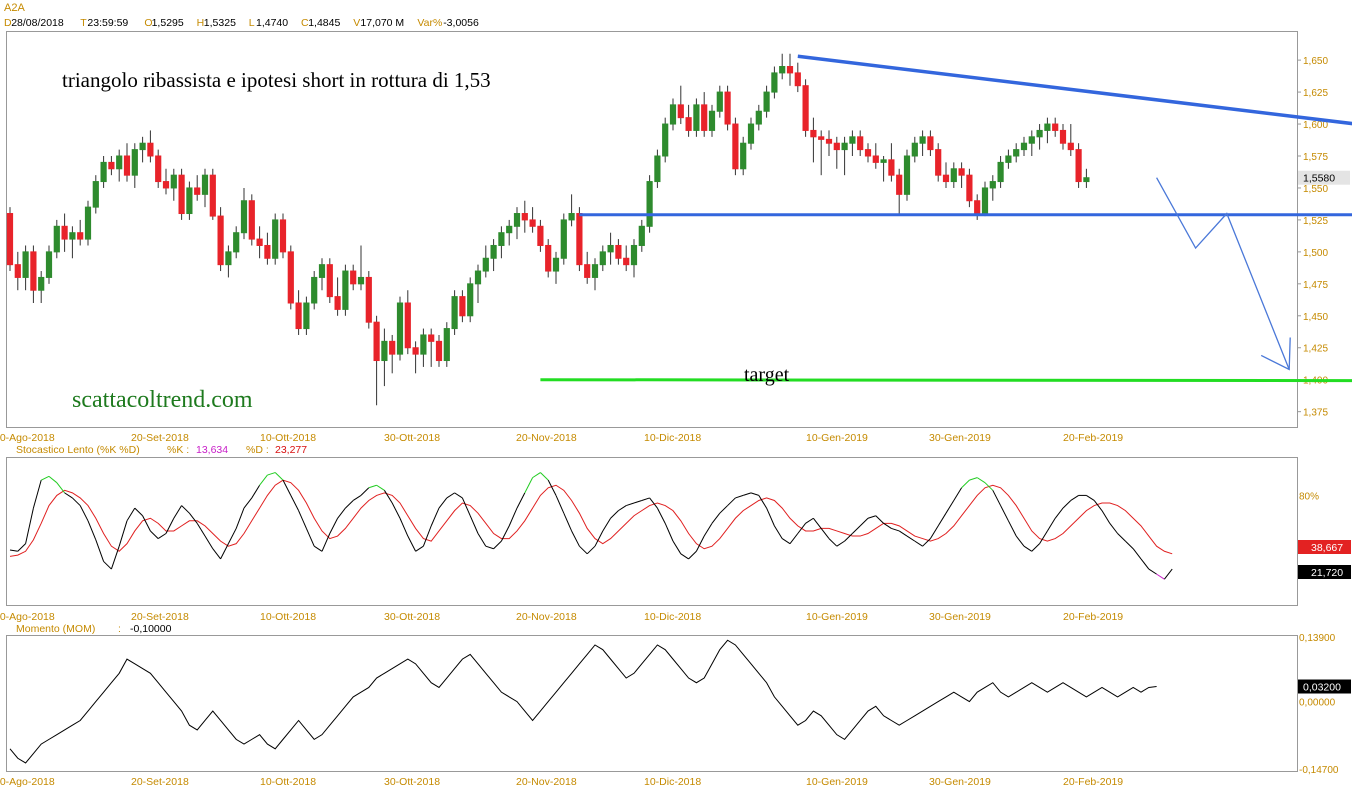  What do you see at coordinates (37, 23) in the screenshot?
I see `quote-value: 28/08/2018` at bounding box center [37, 23].